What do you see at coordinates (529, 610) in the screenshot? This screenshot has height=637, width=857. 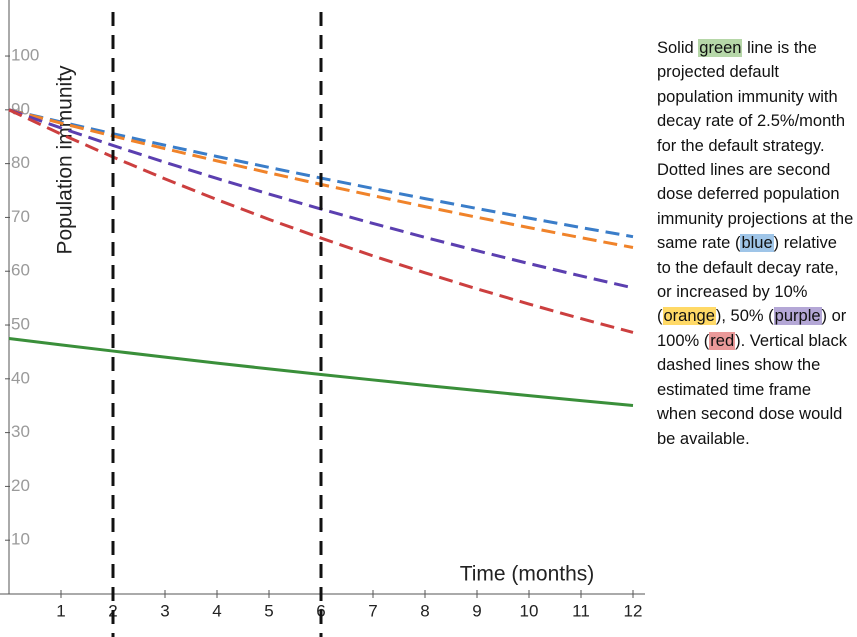 I see `x-tick-label: 10` at bounding box center [529, 610].